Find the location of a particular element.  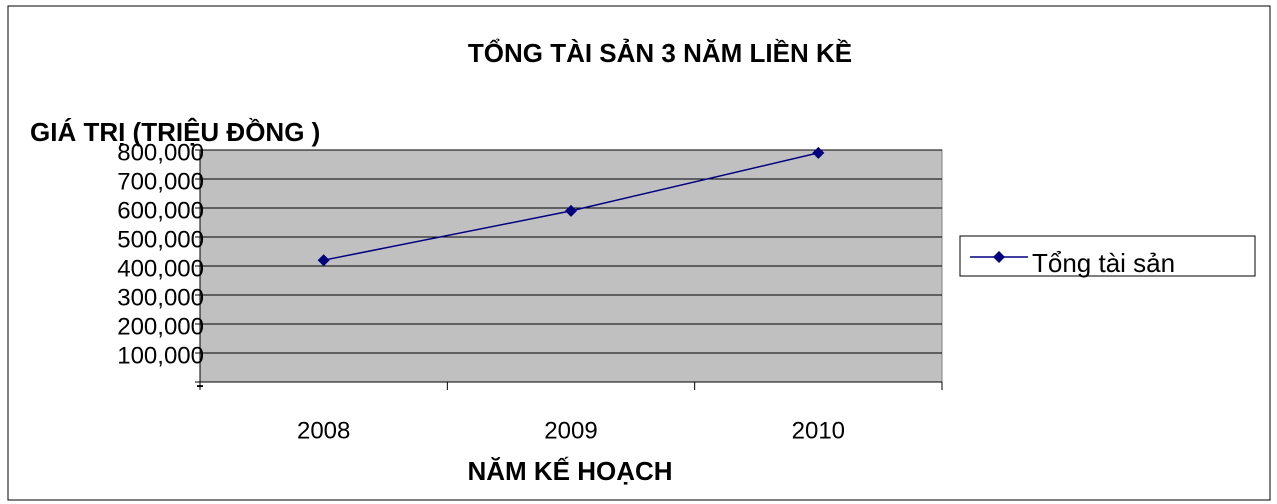

x-tick-label: 2010 is located at coordinates (818, 430).